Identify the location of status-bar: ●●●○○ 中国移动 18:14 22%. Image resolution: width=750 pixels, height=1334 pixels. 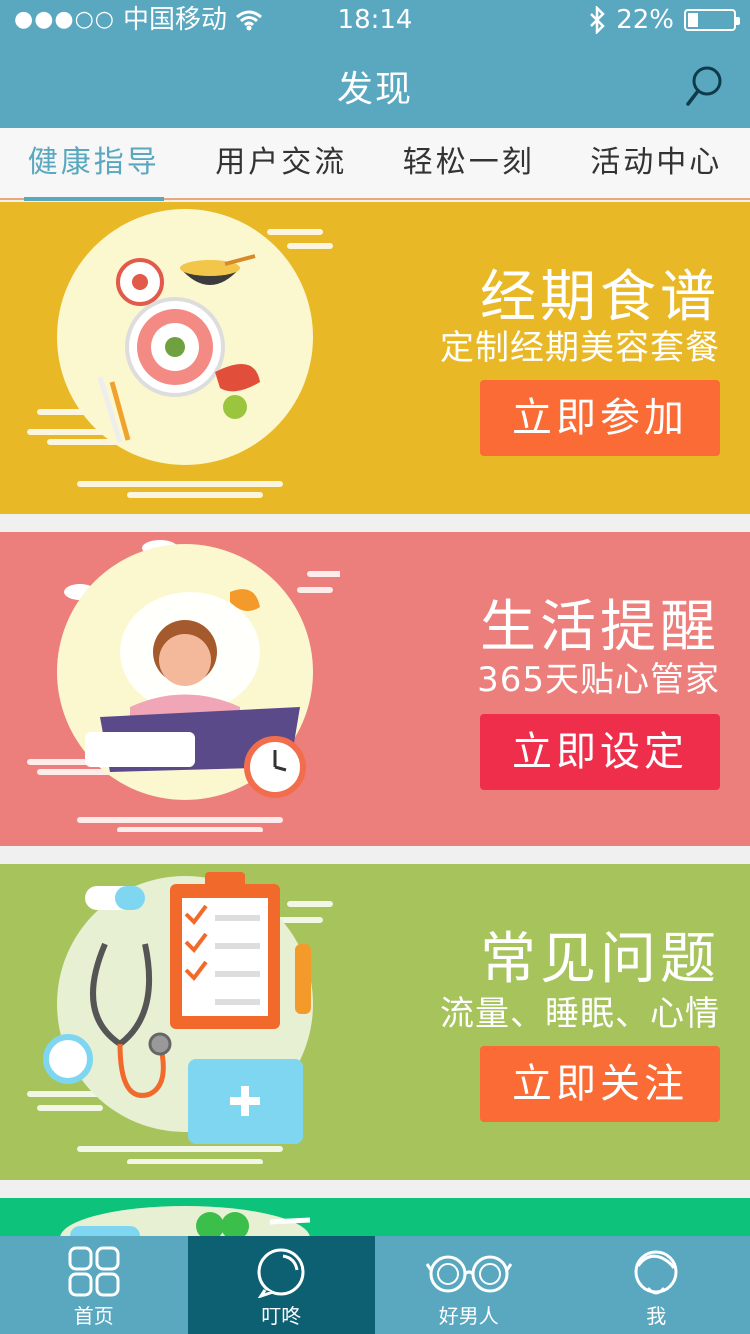
(375, 20).